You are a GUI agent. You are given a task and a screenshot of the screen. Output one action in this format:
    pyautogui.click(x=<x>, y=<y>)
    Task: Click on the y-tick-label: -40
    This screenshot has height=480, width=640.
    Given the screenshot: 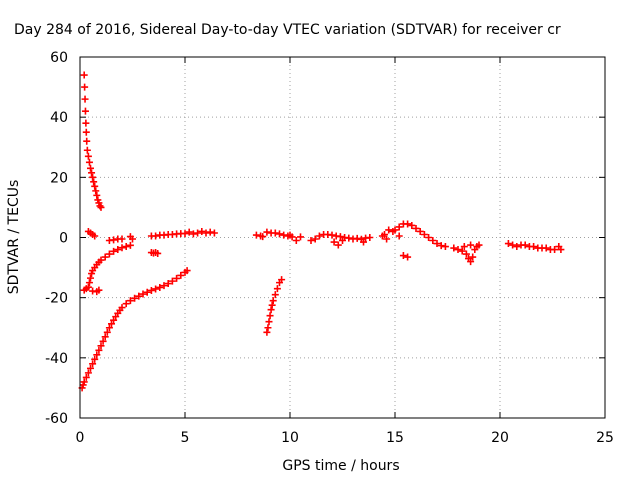 What is the action you would take?
    pyautogui.click(x=56, y=359)
    